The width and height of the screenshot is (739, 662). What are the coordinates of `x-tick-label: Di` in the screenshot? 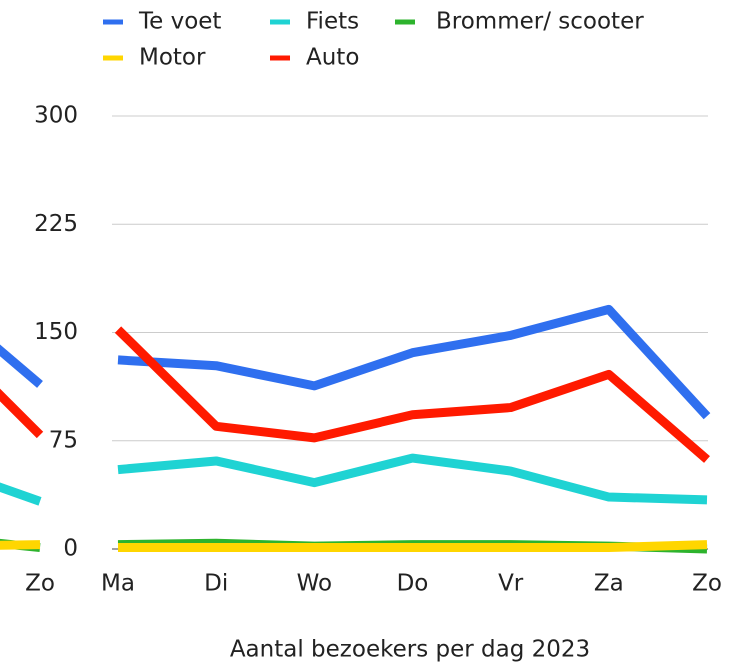 It's located at (216, 584).